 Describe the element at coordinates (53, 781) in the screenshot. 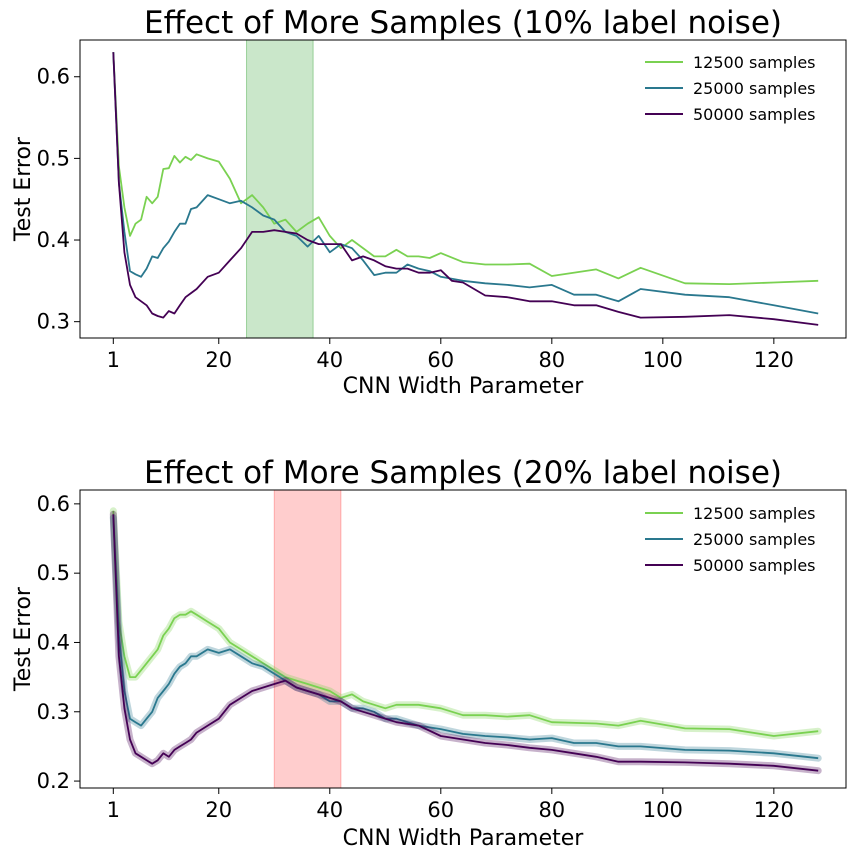

I see `y-tick-label: 0.2` at that location.